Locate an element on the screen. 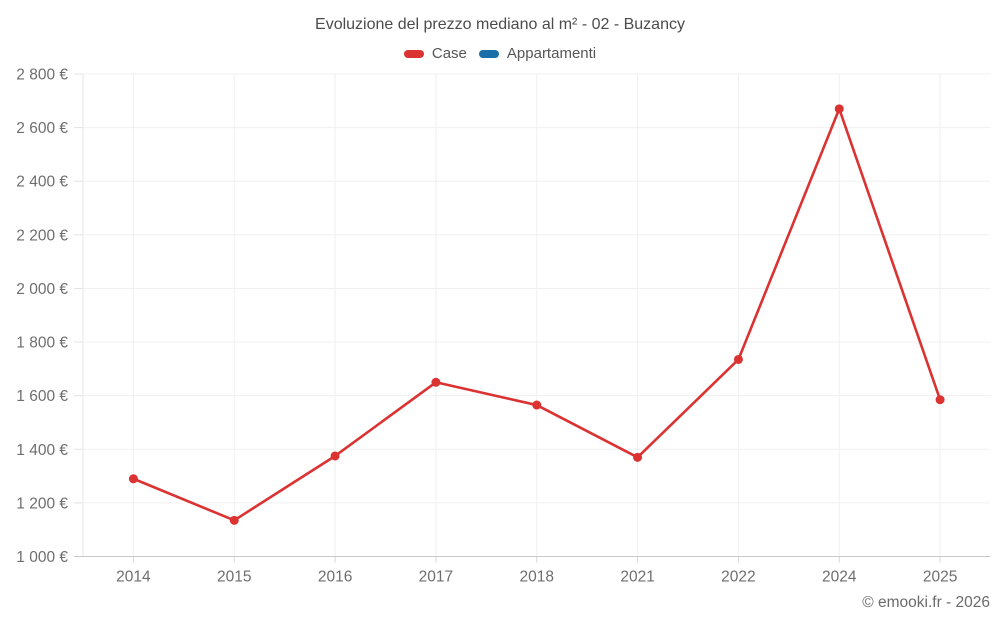 The width and height of the screenshot is (1000, 625). case-swatch-icon is located at coordinates (413, 53).